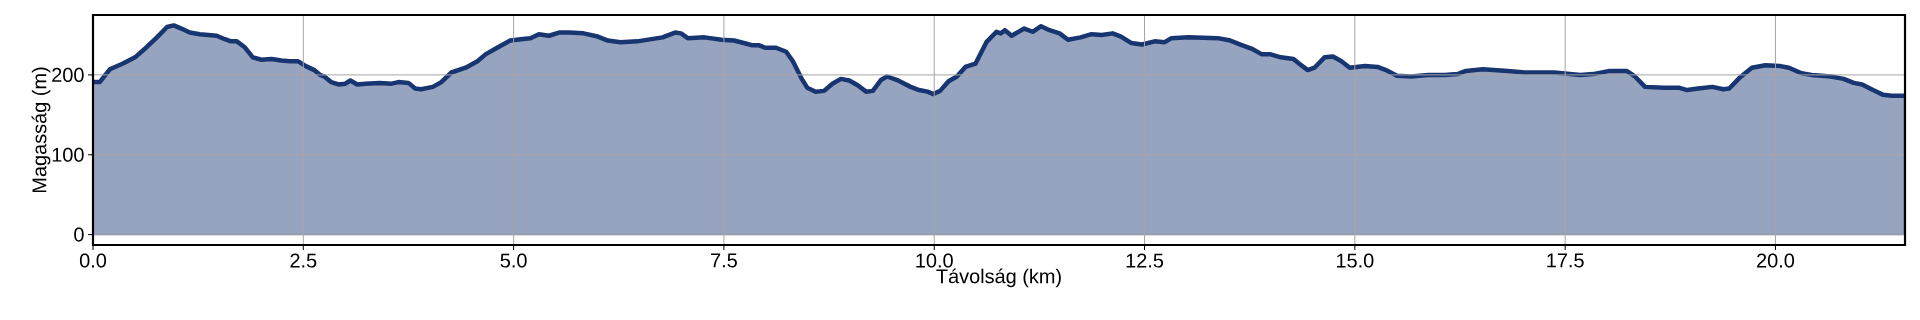 The width and height of the screenshot is (1920, 320). Describe the element at coordinates (724, 260) in the screenshot. I see `x-tick-label: 7.5` at that location.